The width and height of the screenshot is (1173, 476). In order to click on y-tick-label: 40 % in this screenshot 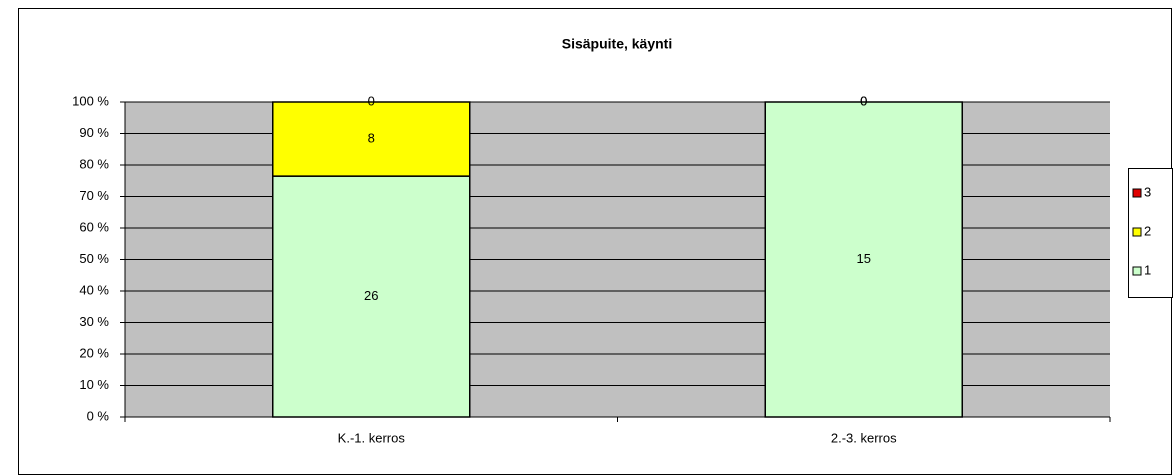, I will do `click(94, 289)`.